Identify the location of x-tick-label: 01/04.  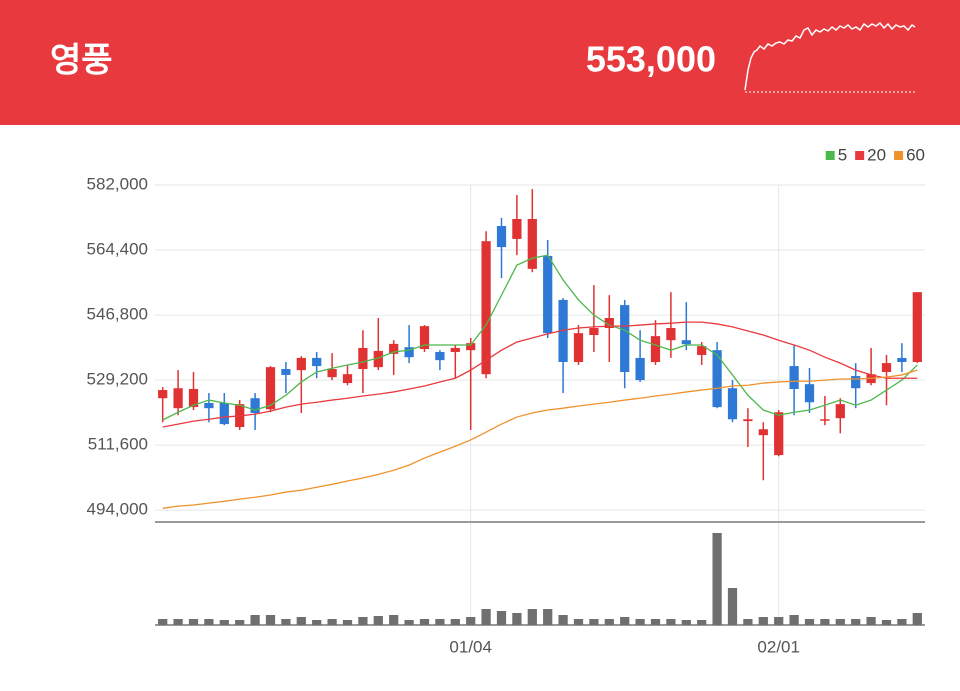
(470, 646).